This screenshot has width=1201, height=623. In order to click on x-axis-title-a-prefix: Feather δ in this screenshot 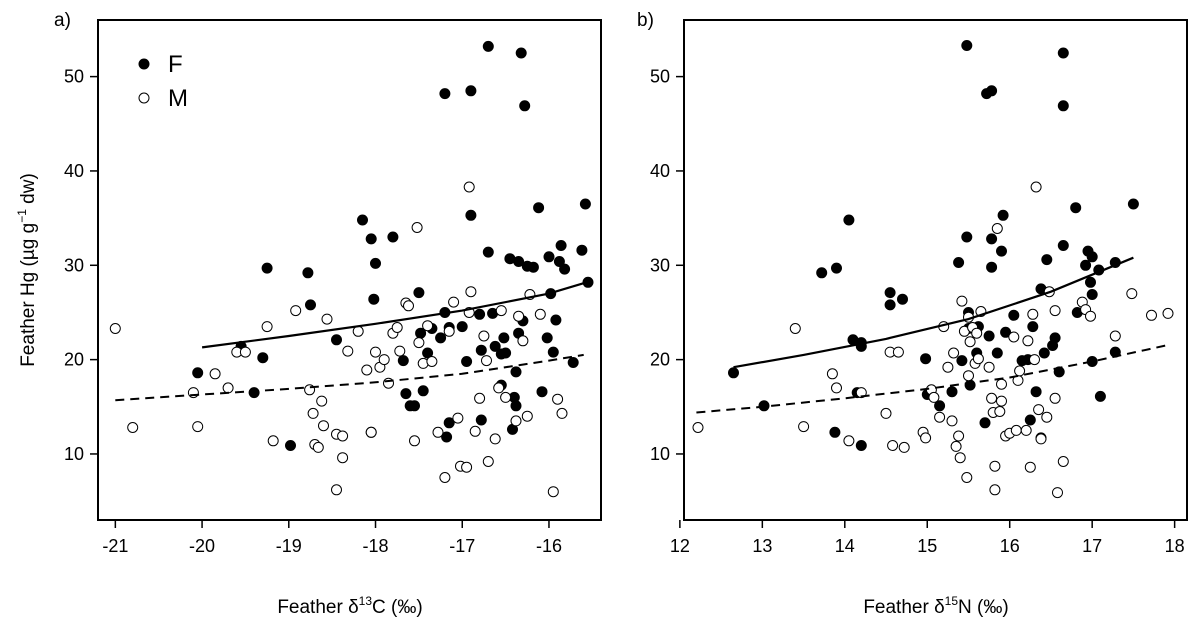, I will do `click(317, 607)`.